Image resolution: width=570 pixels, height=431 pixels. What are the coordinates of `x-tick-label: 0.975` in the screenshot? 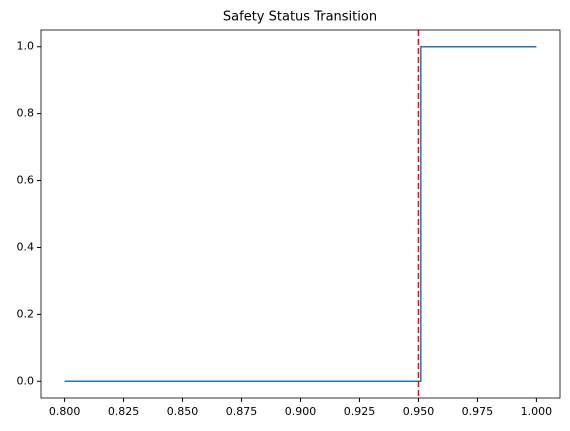 It's located at (478, 411).